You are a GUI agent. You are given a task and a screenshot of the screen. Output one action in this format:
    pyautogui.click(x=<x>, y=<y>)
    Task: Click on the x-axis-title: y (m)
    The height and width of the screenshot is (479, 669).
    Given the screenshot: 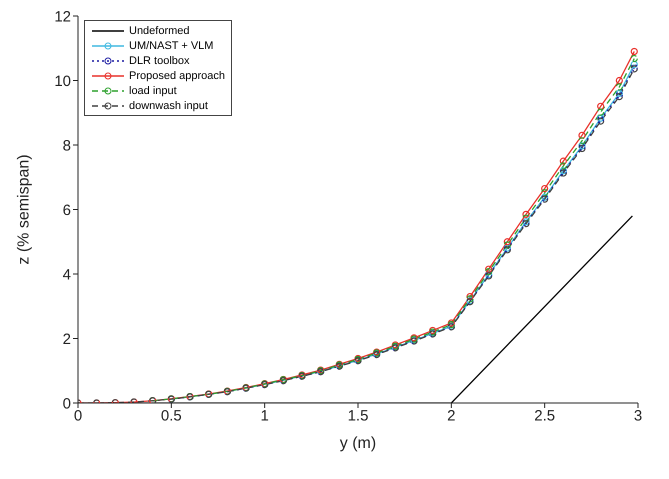 What is the action you would take?
    pyautogui.click(x=358, y=443)
    